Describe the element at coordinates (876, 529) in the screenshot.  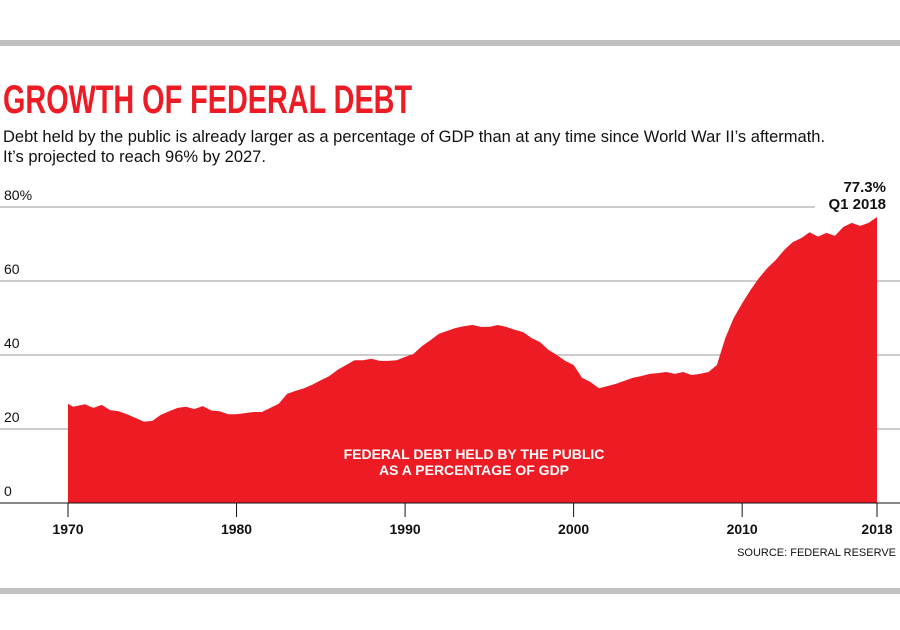
I see `x-tick-label: 2018` at that location.